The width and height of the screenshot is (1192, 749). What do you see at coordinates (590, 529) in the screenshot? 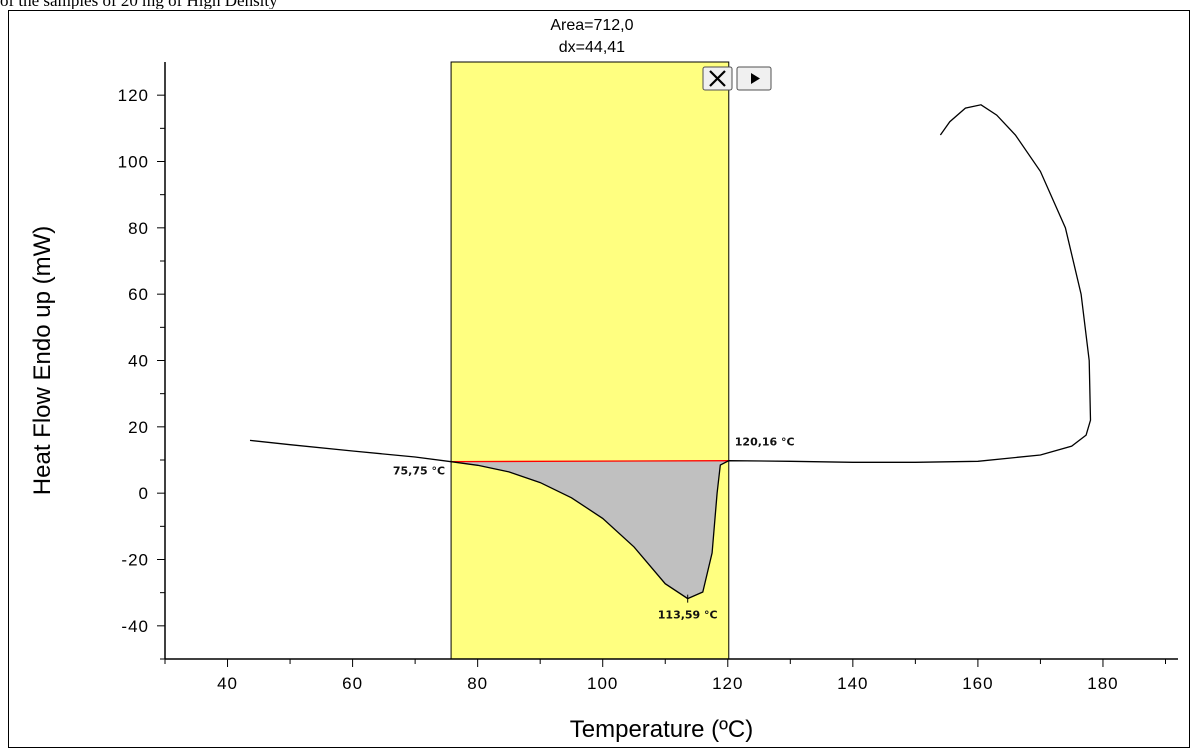
I see `integrated-area` at bounding box center [590, 529].